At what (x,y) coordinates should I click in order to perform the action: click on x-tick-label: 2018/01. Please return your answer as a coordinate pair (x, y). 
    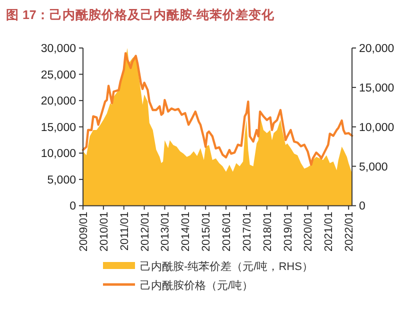
    Looking at the image, I should click on (268, 232).